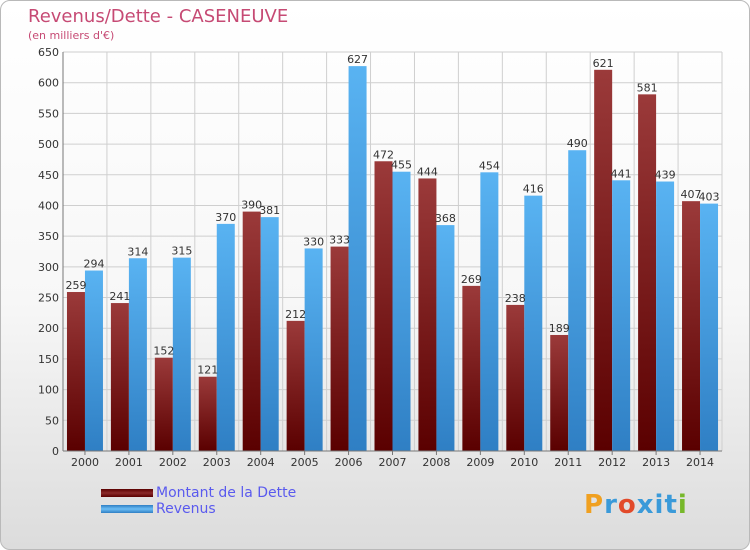  Describe the element at coordinates (48, 175) in the screenshot. I see `y-tick-label: 450` at that location.